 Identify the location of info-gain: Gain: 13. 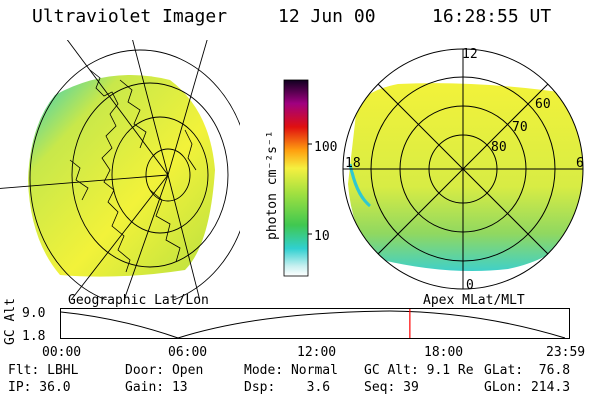
(156, 387).